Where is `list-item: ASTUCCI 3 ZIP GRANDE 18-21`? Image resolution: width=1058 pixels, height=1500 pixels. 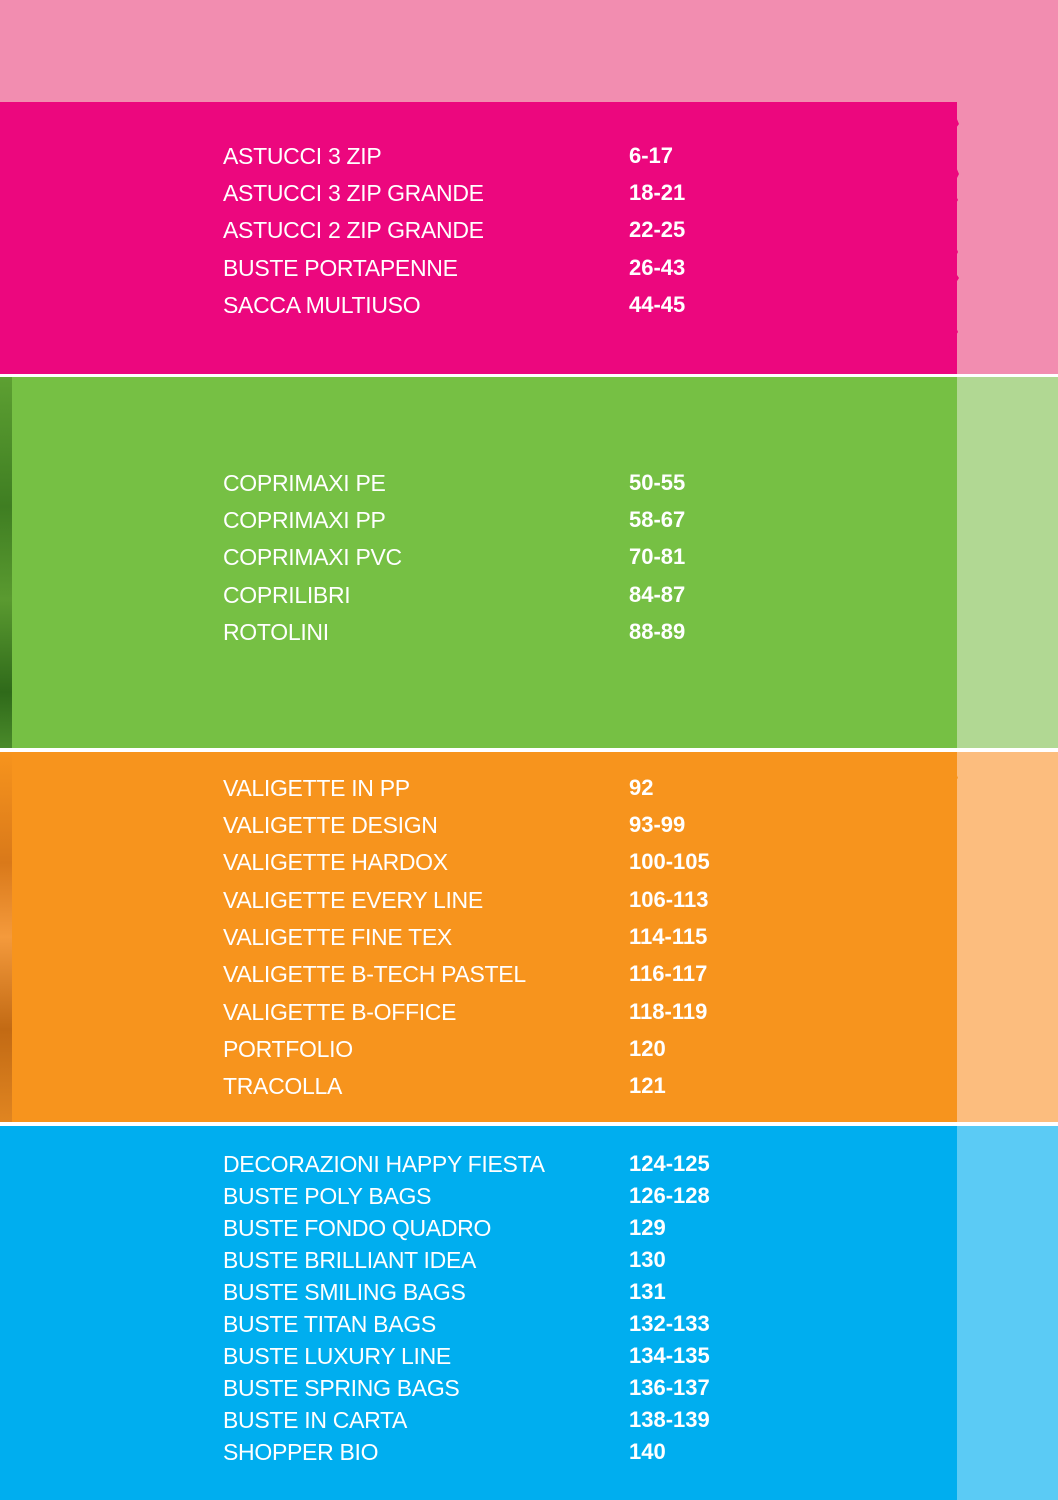 list-item: ASTUCCI 3 ZIP GRANDE 18-21 is located at coordinates (450, 193).